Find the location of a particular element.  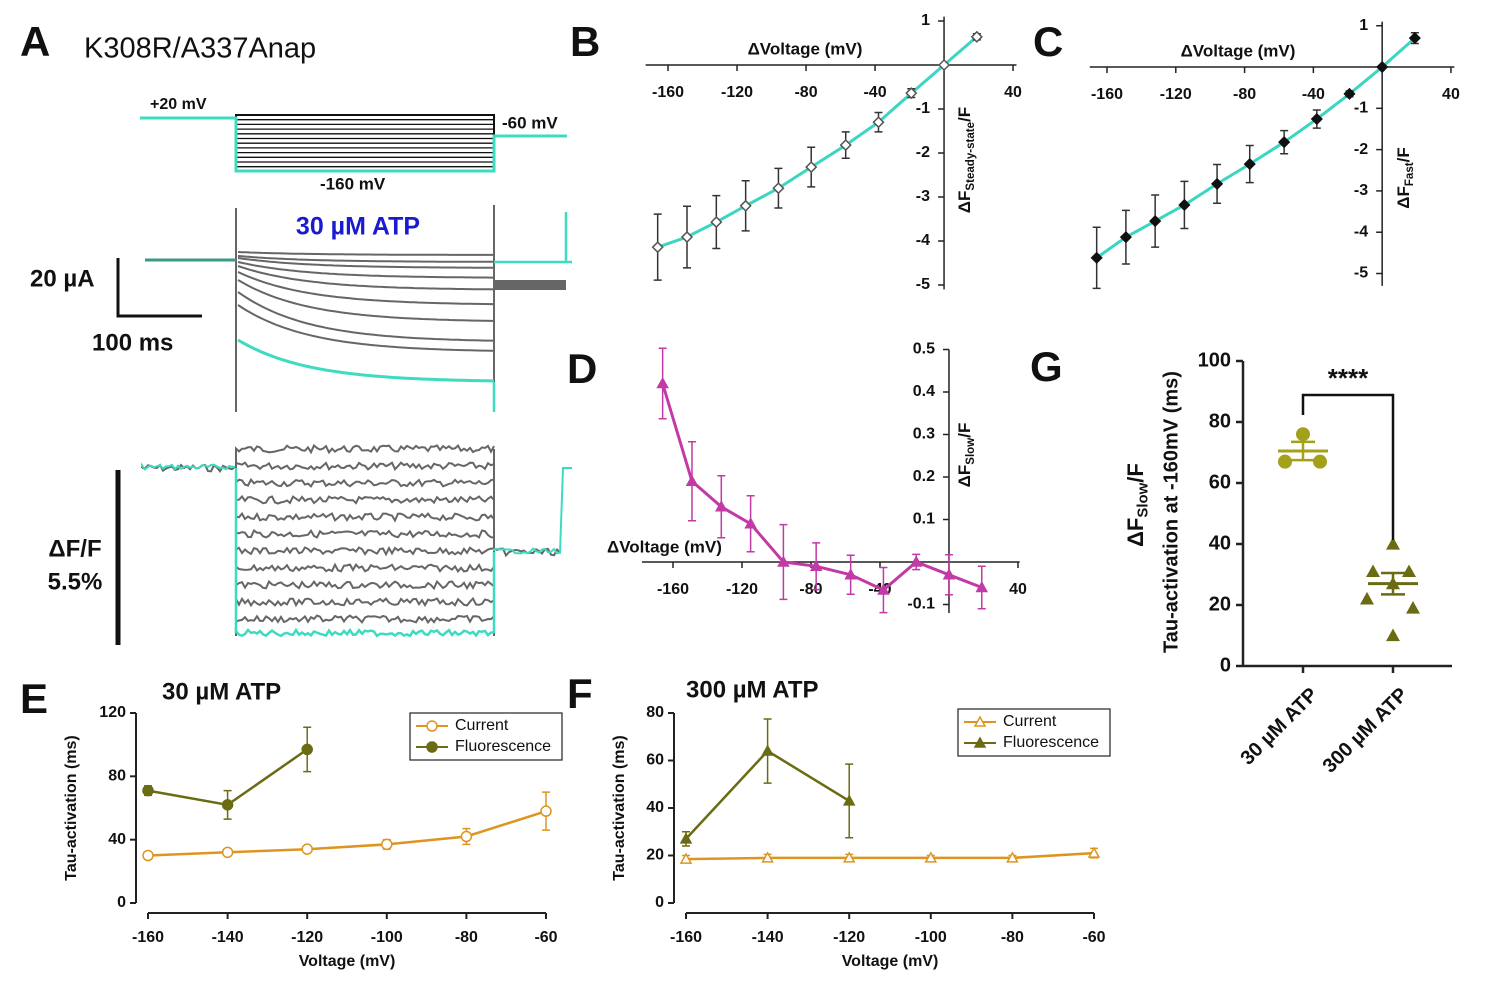

scale-label: 100 ms is located at coordinates (132, 342).